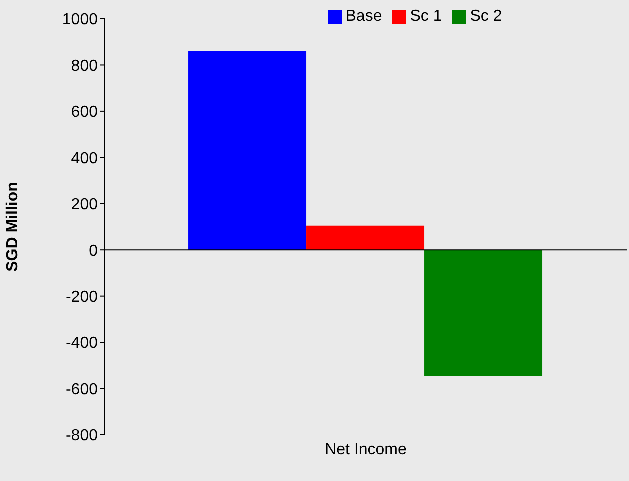 The width and height of the screenshot is (629, 481). I want to click on x-tick-label: Net Income, so click(366, 449).